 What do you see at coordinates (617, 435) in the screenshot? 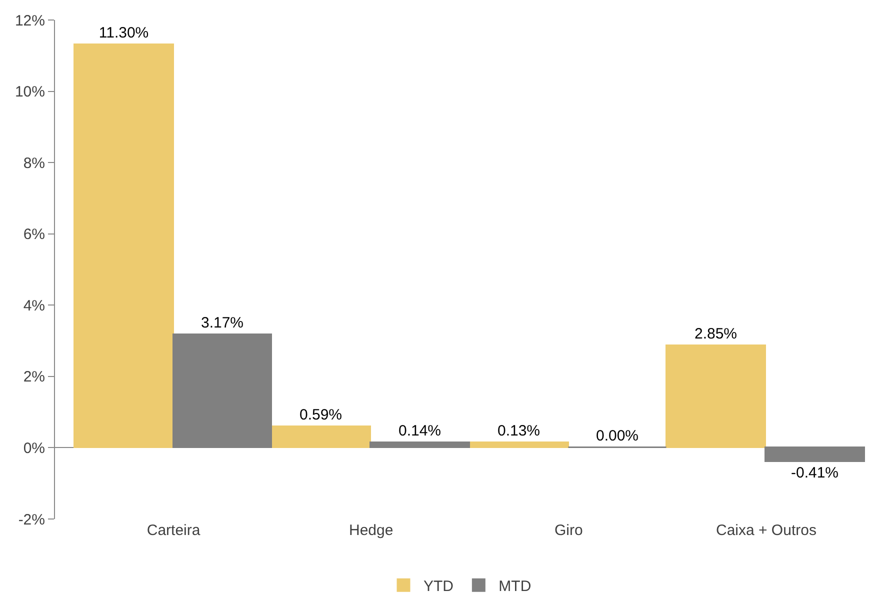
I see `data-label: 0.00%` at bounding box center [617, 435].